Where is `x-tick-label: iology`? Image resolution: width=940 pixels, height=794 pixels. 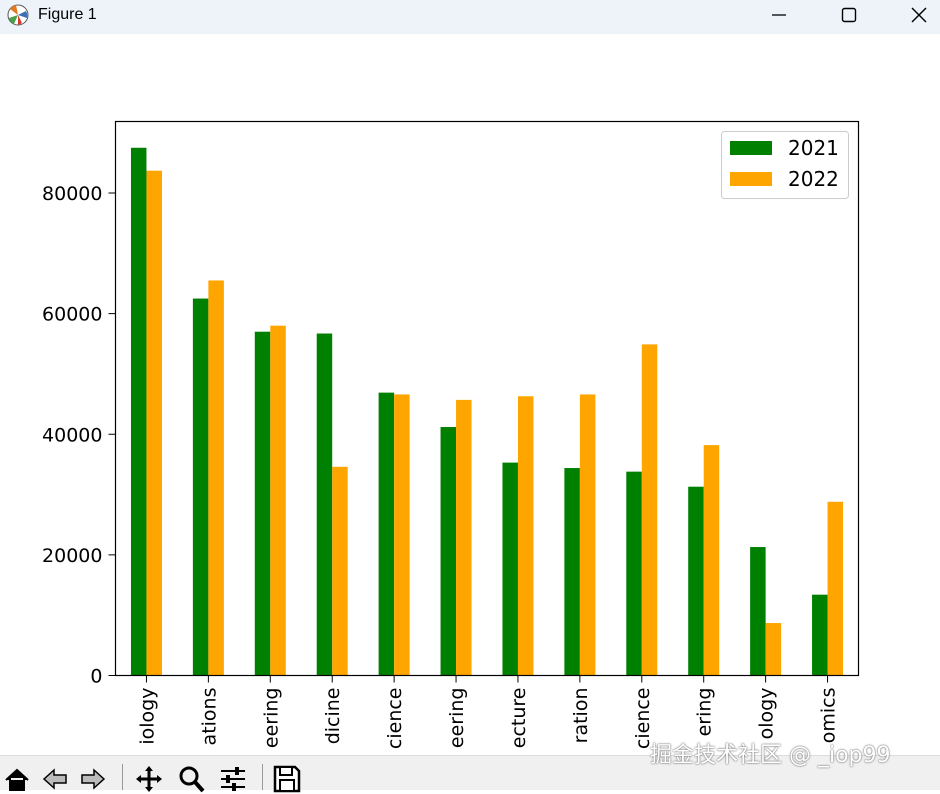
x-tick-label: iology is located at coordinates (147, 716).